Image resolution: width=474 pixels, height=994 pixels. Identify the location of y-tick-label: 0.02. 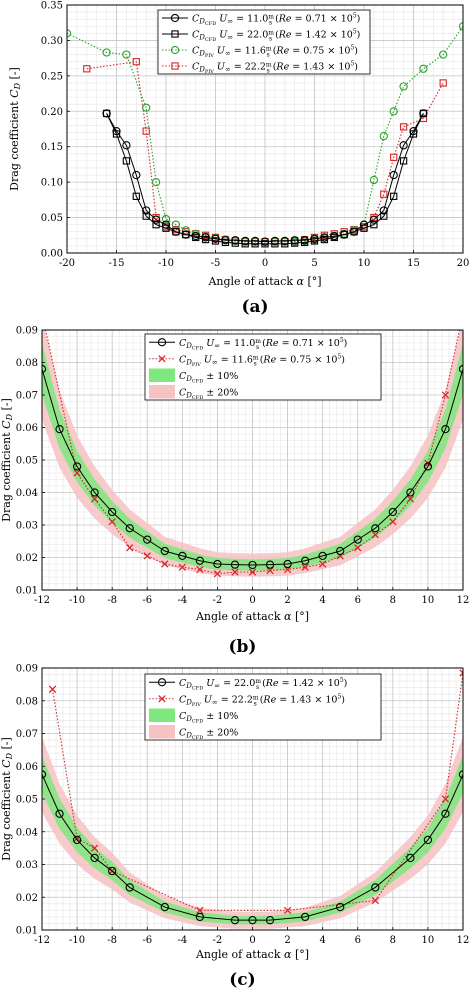
(27, 558).